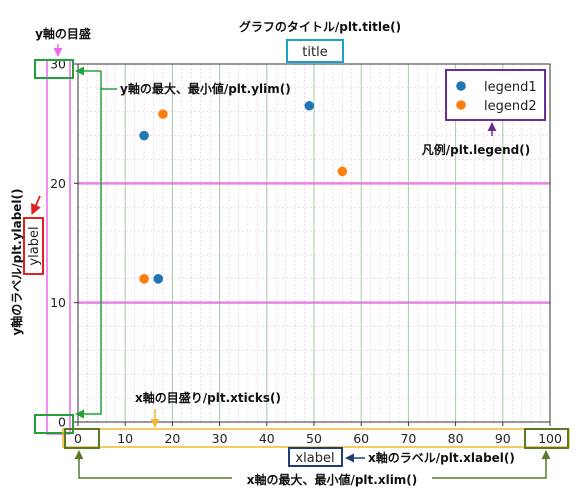 The width and height of the screenshot is (579, 495). I want to click on xlim-min-box, so click(82, 438).